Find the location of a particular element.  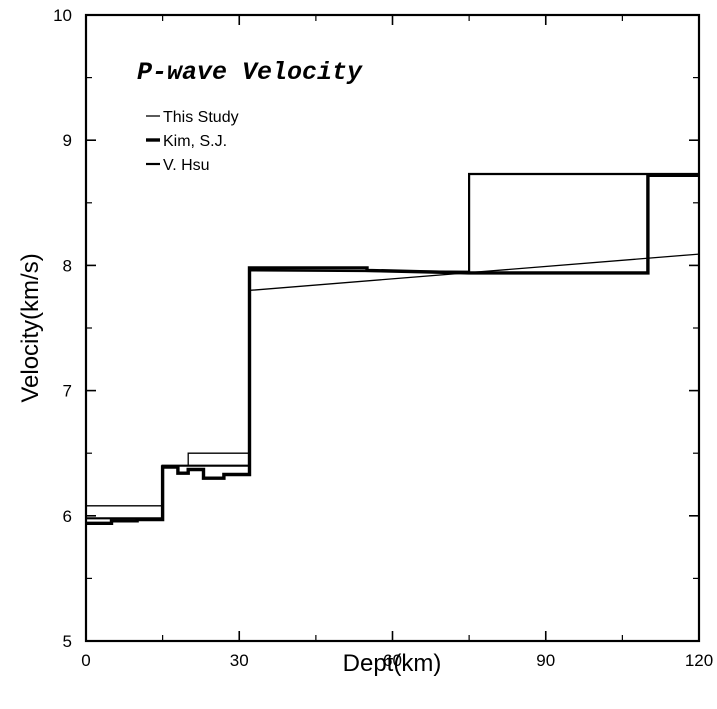

y-tick-label: 7 is located at coordinates (67, 391).